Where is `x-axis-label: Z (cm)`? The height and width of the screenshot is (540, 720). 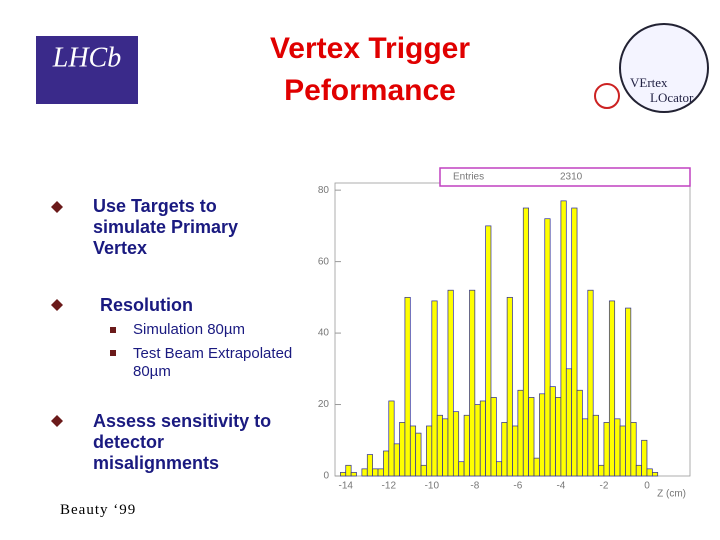
x-axis-label: Z (cm) is located at coordinates (671, 494).